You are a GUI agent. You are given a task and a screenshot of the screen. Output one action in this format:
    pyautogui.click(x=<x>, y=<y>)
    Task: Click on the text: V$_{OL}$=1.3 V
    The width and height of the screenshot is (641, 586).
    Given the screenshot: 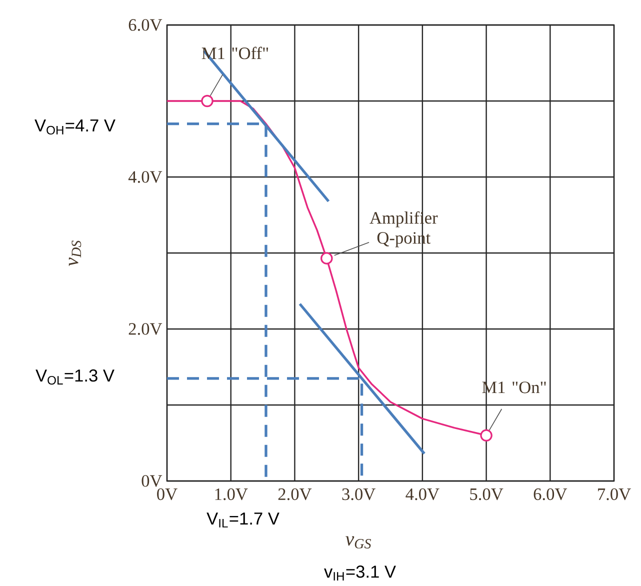 What is the action you would take?
    pyautogui.click(x=75, y=377)
    